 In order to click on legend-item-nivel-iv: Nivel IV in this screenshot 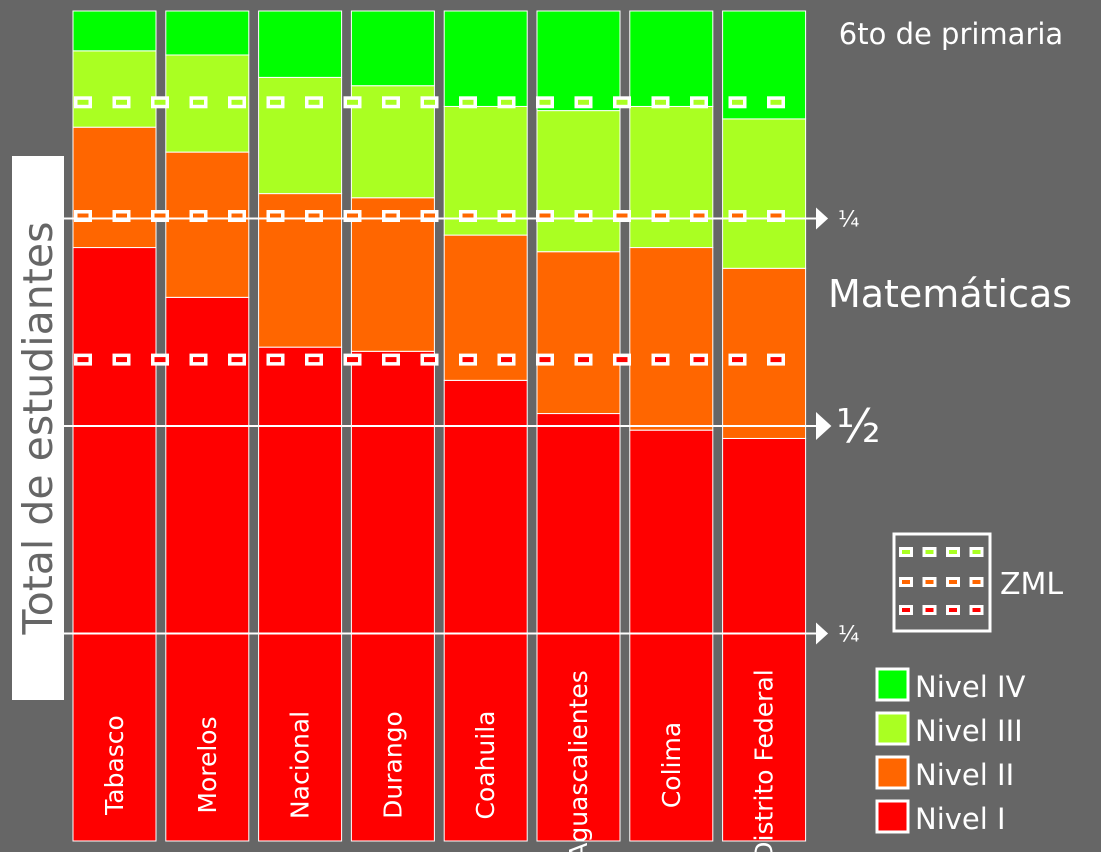, I will do `click(950, 685)`.